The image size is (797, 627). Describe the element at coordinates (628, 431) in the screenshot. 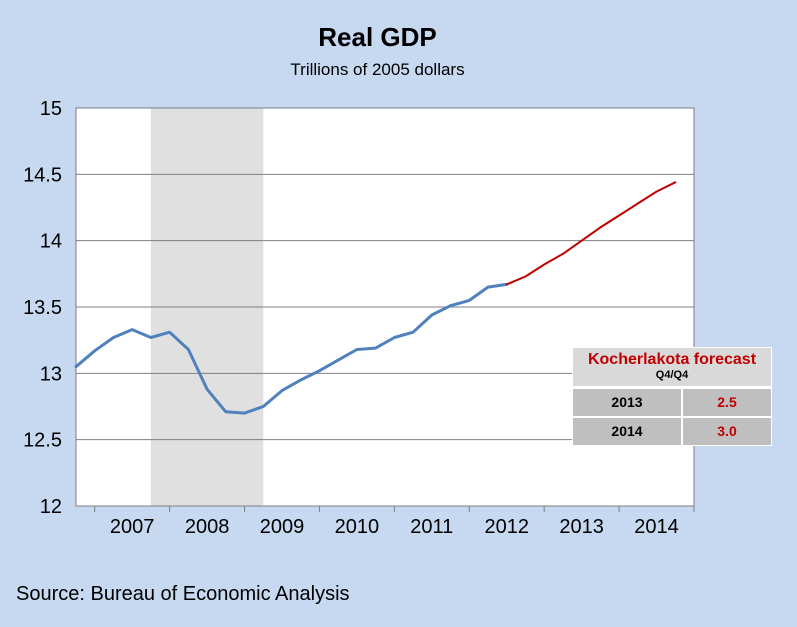

I see `forecast-year: 2014` at that location.